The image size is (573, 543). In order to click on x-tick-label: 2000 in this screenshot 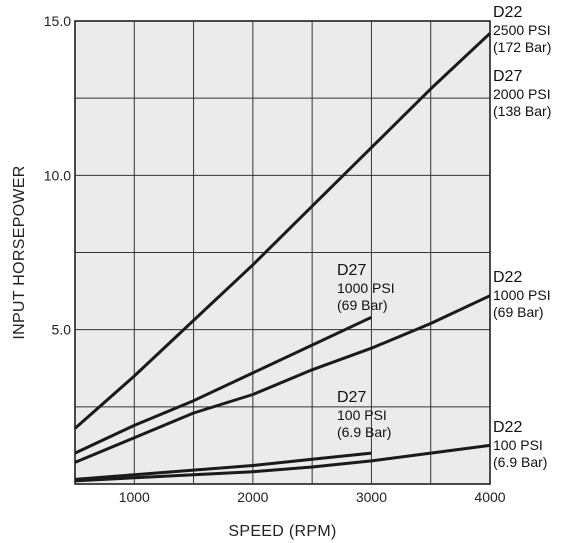, I will do `click(252, 497)`.